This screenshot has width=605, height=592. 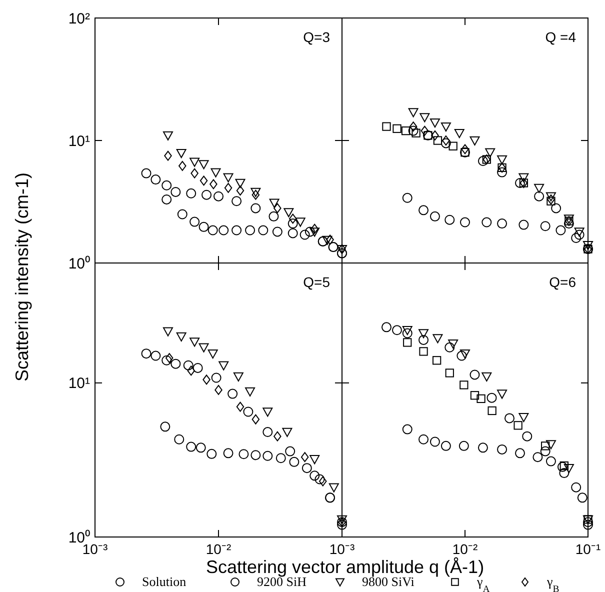 What do you see at coordinates (316, 37) in the screenshot?
I see `text: Q=3` at bounding box center [316, 37].